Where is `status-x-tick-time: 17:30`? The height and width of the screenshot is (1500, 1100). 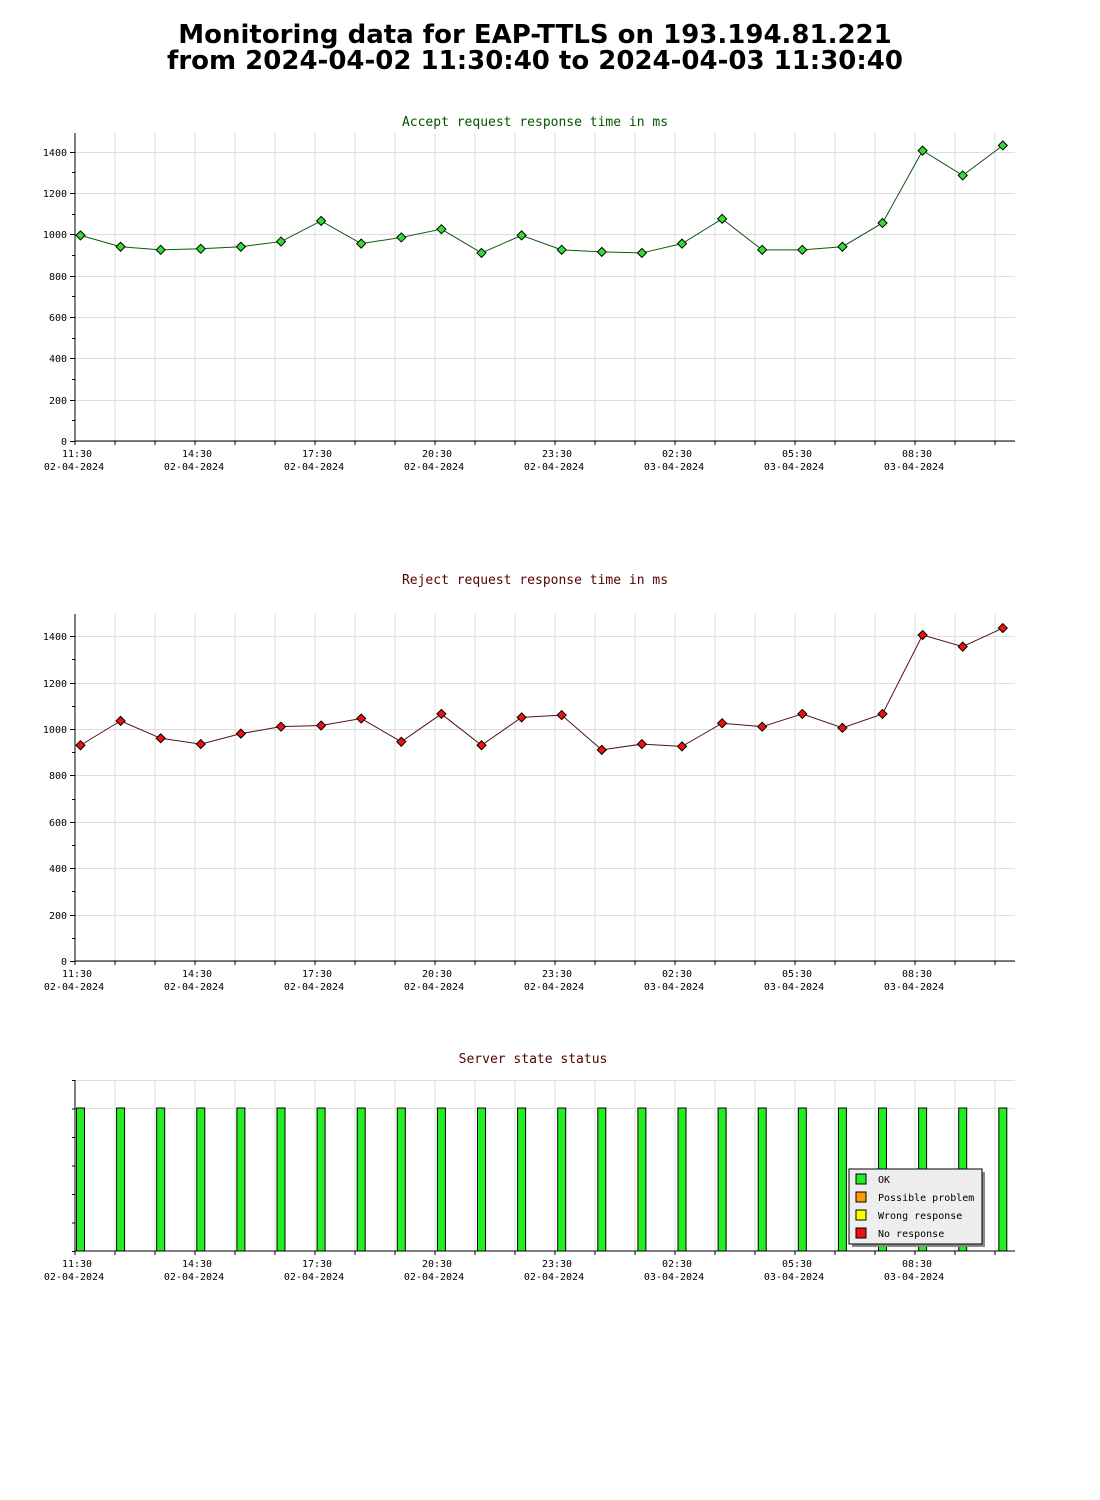
status-x-tick-time: 17:30 is located at coordinates (317, 1264).